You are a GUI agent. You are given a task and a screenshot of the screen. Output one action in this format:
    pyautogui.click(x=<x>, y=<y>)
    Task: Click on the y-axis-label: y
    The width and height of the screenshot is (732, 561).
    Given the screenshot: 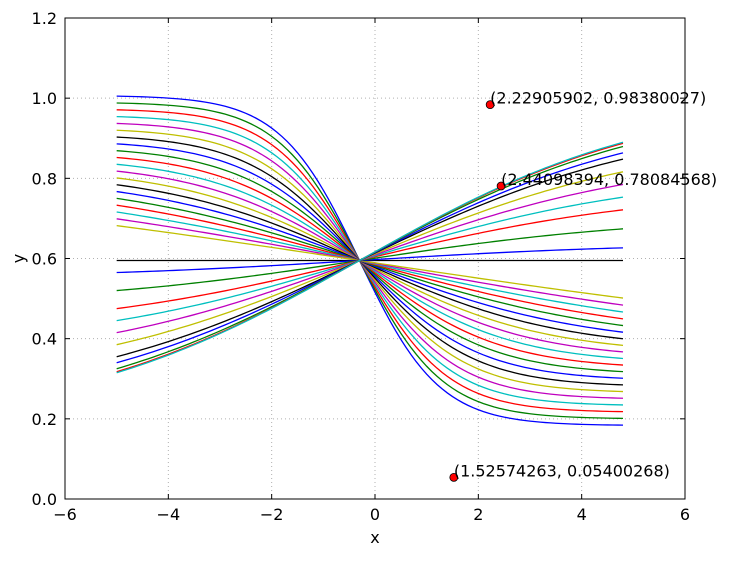 What is the action you would take?
    pyautogui.click(x=18, y=258)
    